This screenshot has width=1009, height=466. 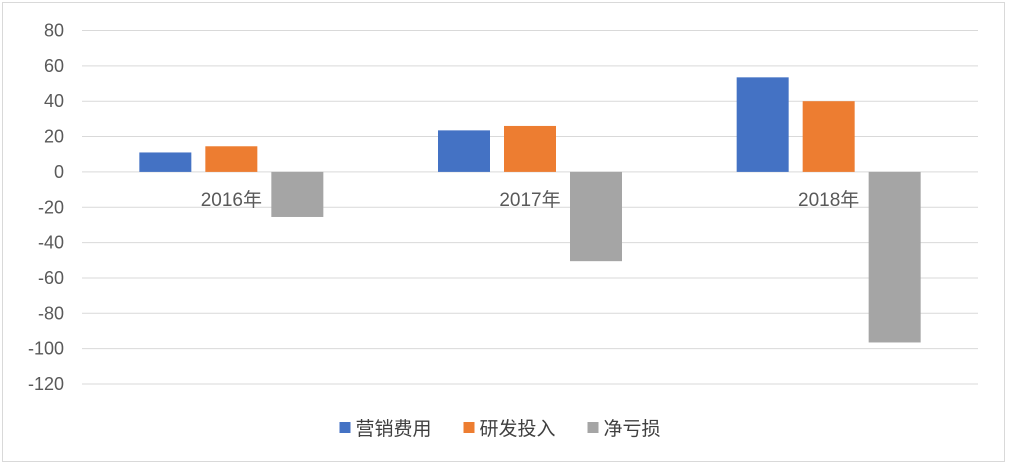 What do you see at coordinates (518, 429) in the screenshot?
I see `legend-label: 研发投入` at bounding box center [518, 429].